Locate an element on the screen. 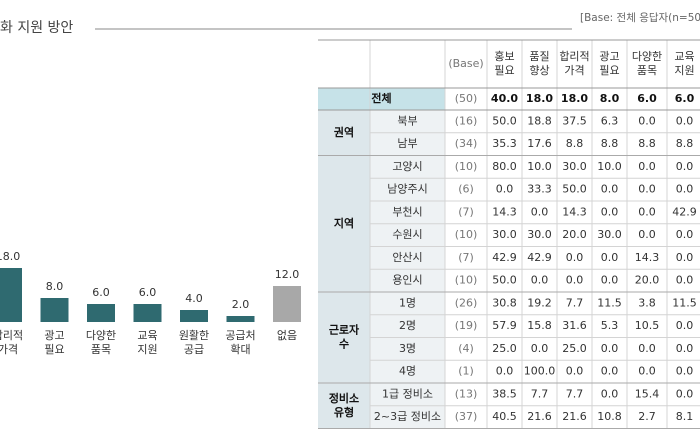  value-label: 8.0 is located at coordinates (55, 286).